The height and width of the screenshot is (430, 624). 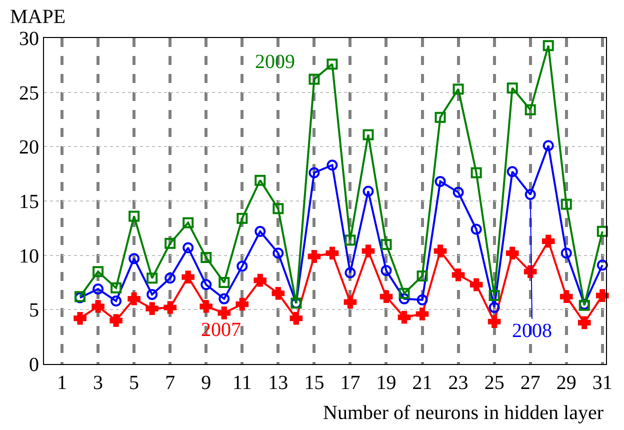 What do you see at coordinates (602, 383) in the screenshot?
I see `x-tick-label: 31` at bounding box center [602, 383].